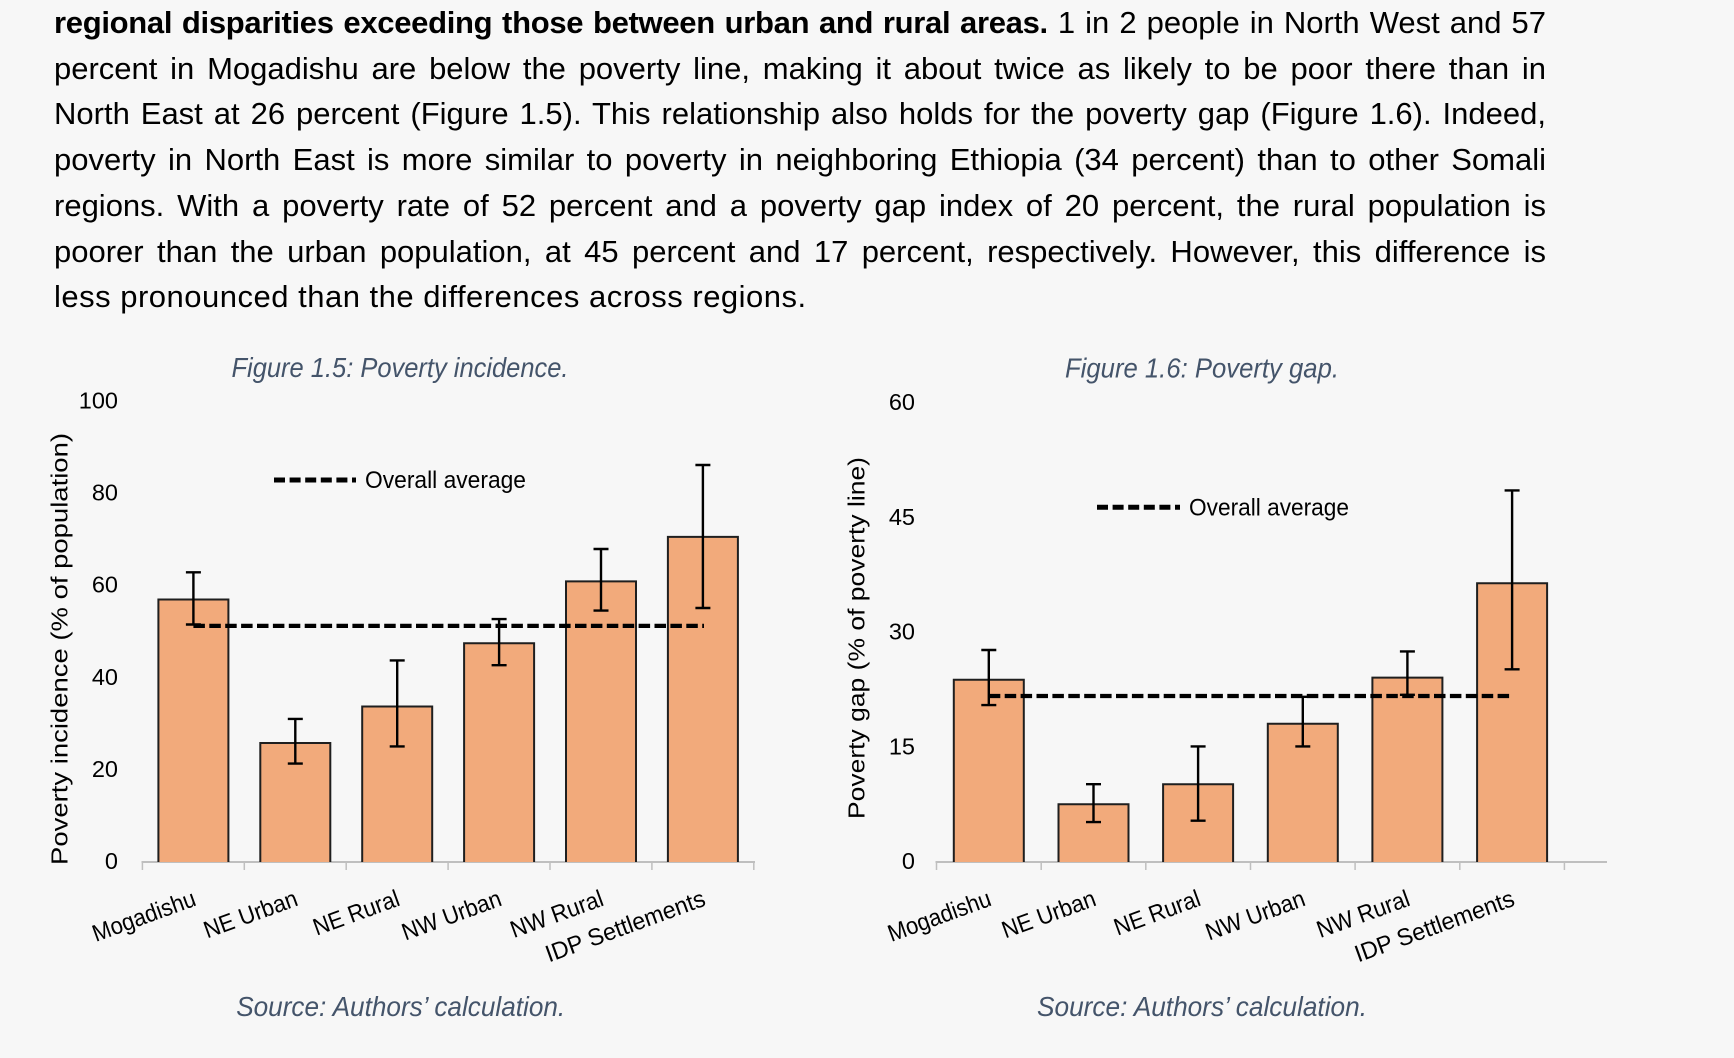  Describe the element at coordinates (60, 649) in the screenshot. I see `svg-text:Poverty incidence (% of popula: Poverty incidence (% of population)` at that location.